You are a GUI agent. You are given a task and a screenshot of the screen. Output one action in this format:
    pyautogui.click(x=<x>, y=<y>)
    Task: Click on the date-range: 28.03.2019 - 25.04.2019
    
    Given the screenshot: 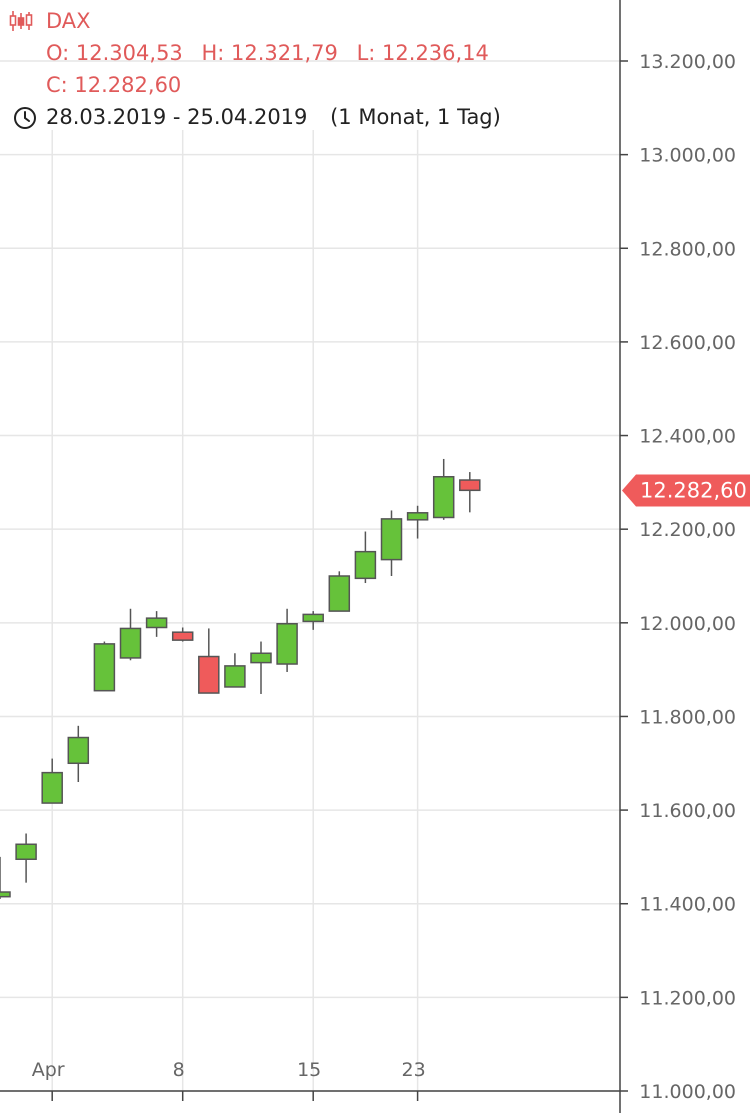 What is the action you would take?
    pyautogui.click(x=177, y=117)
    